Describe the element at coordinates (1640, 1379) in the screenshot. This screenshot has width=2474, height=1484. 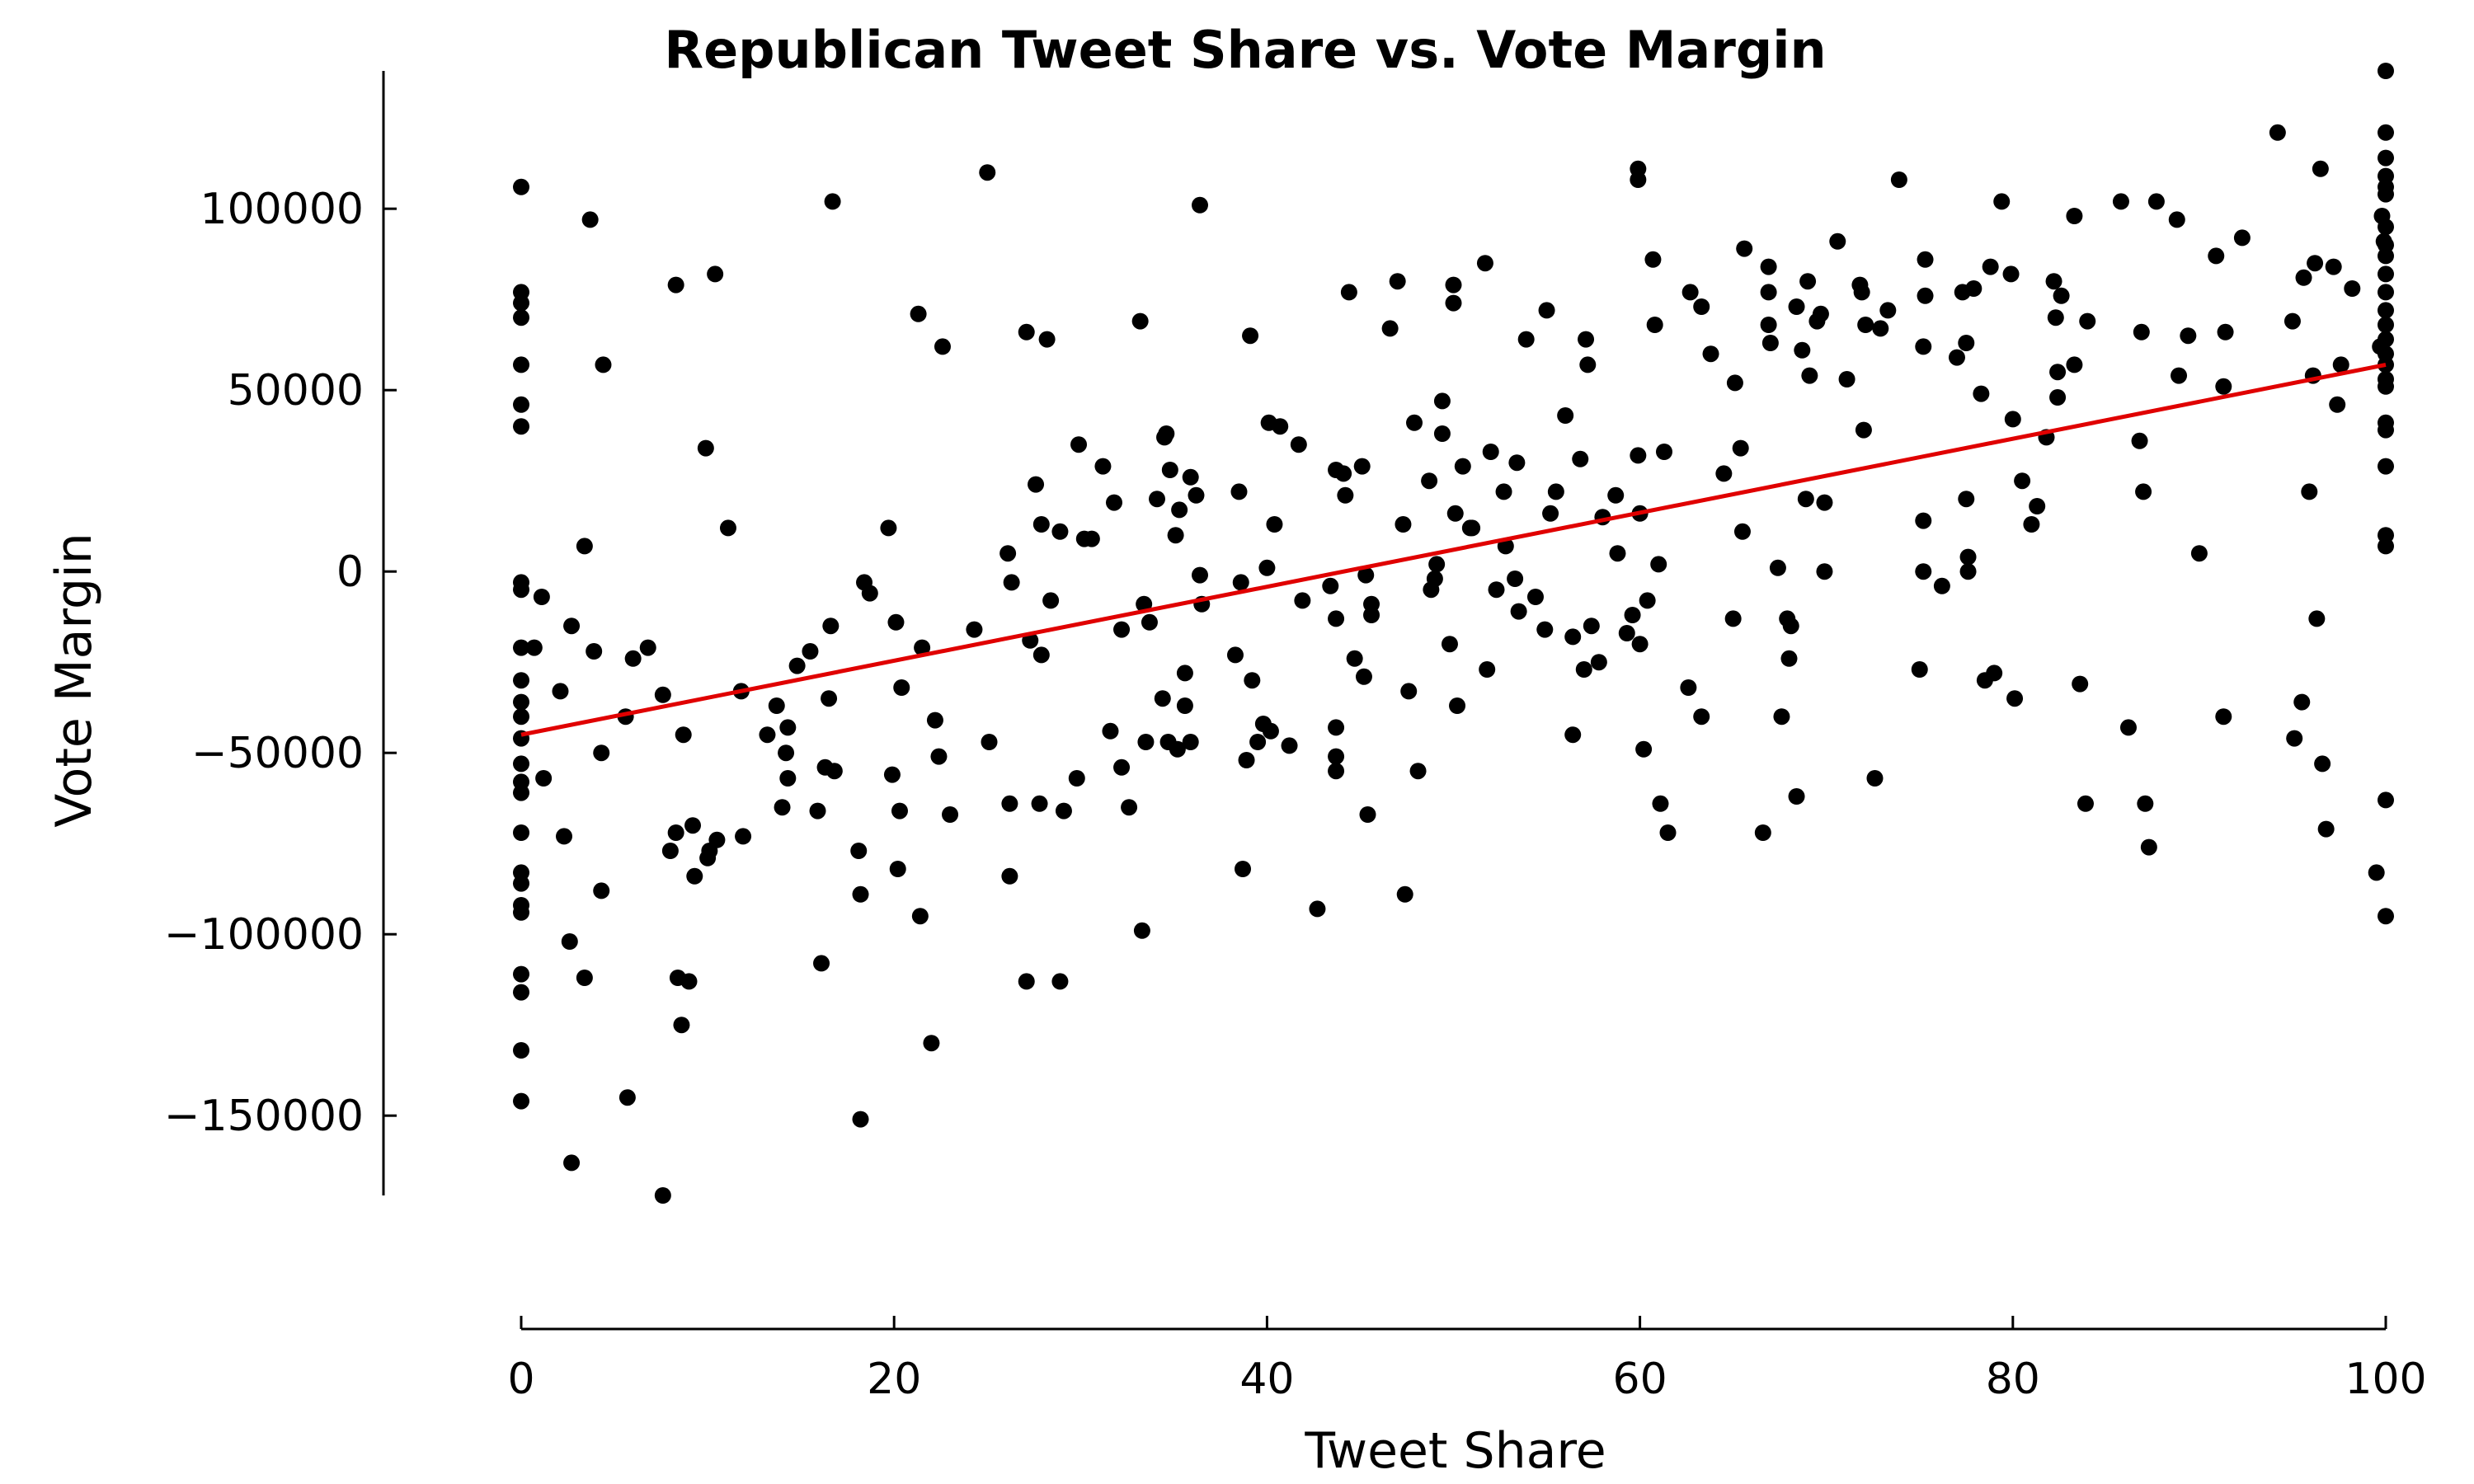
I see `x-tick-label: 60` at that location.